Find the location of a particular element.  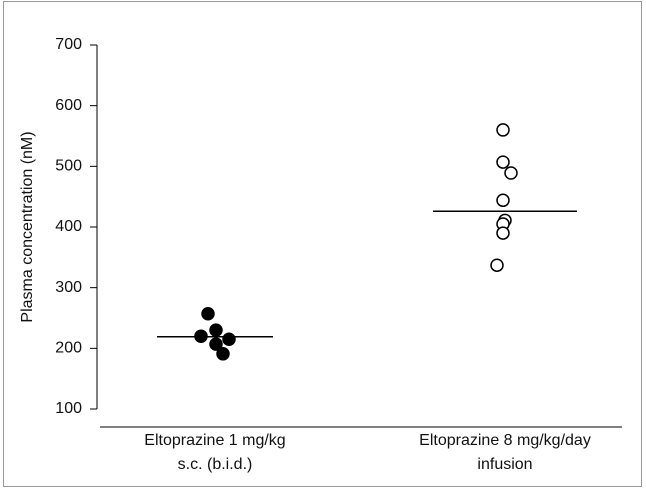

y-tick-label: 300 is located at coordinates (68, 287).